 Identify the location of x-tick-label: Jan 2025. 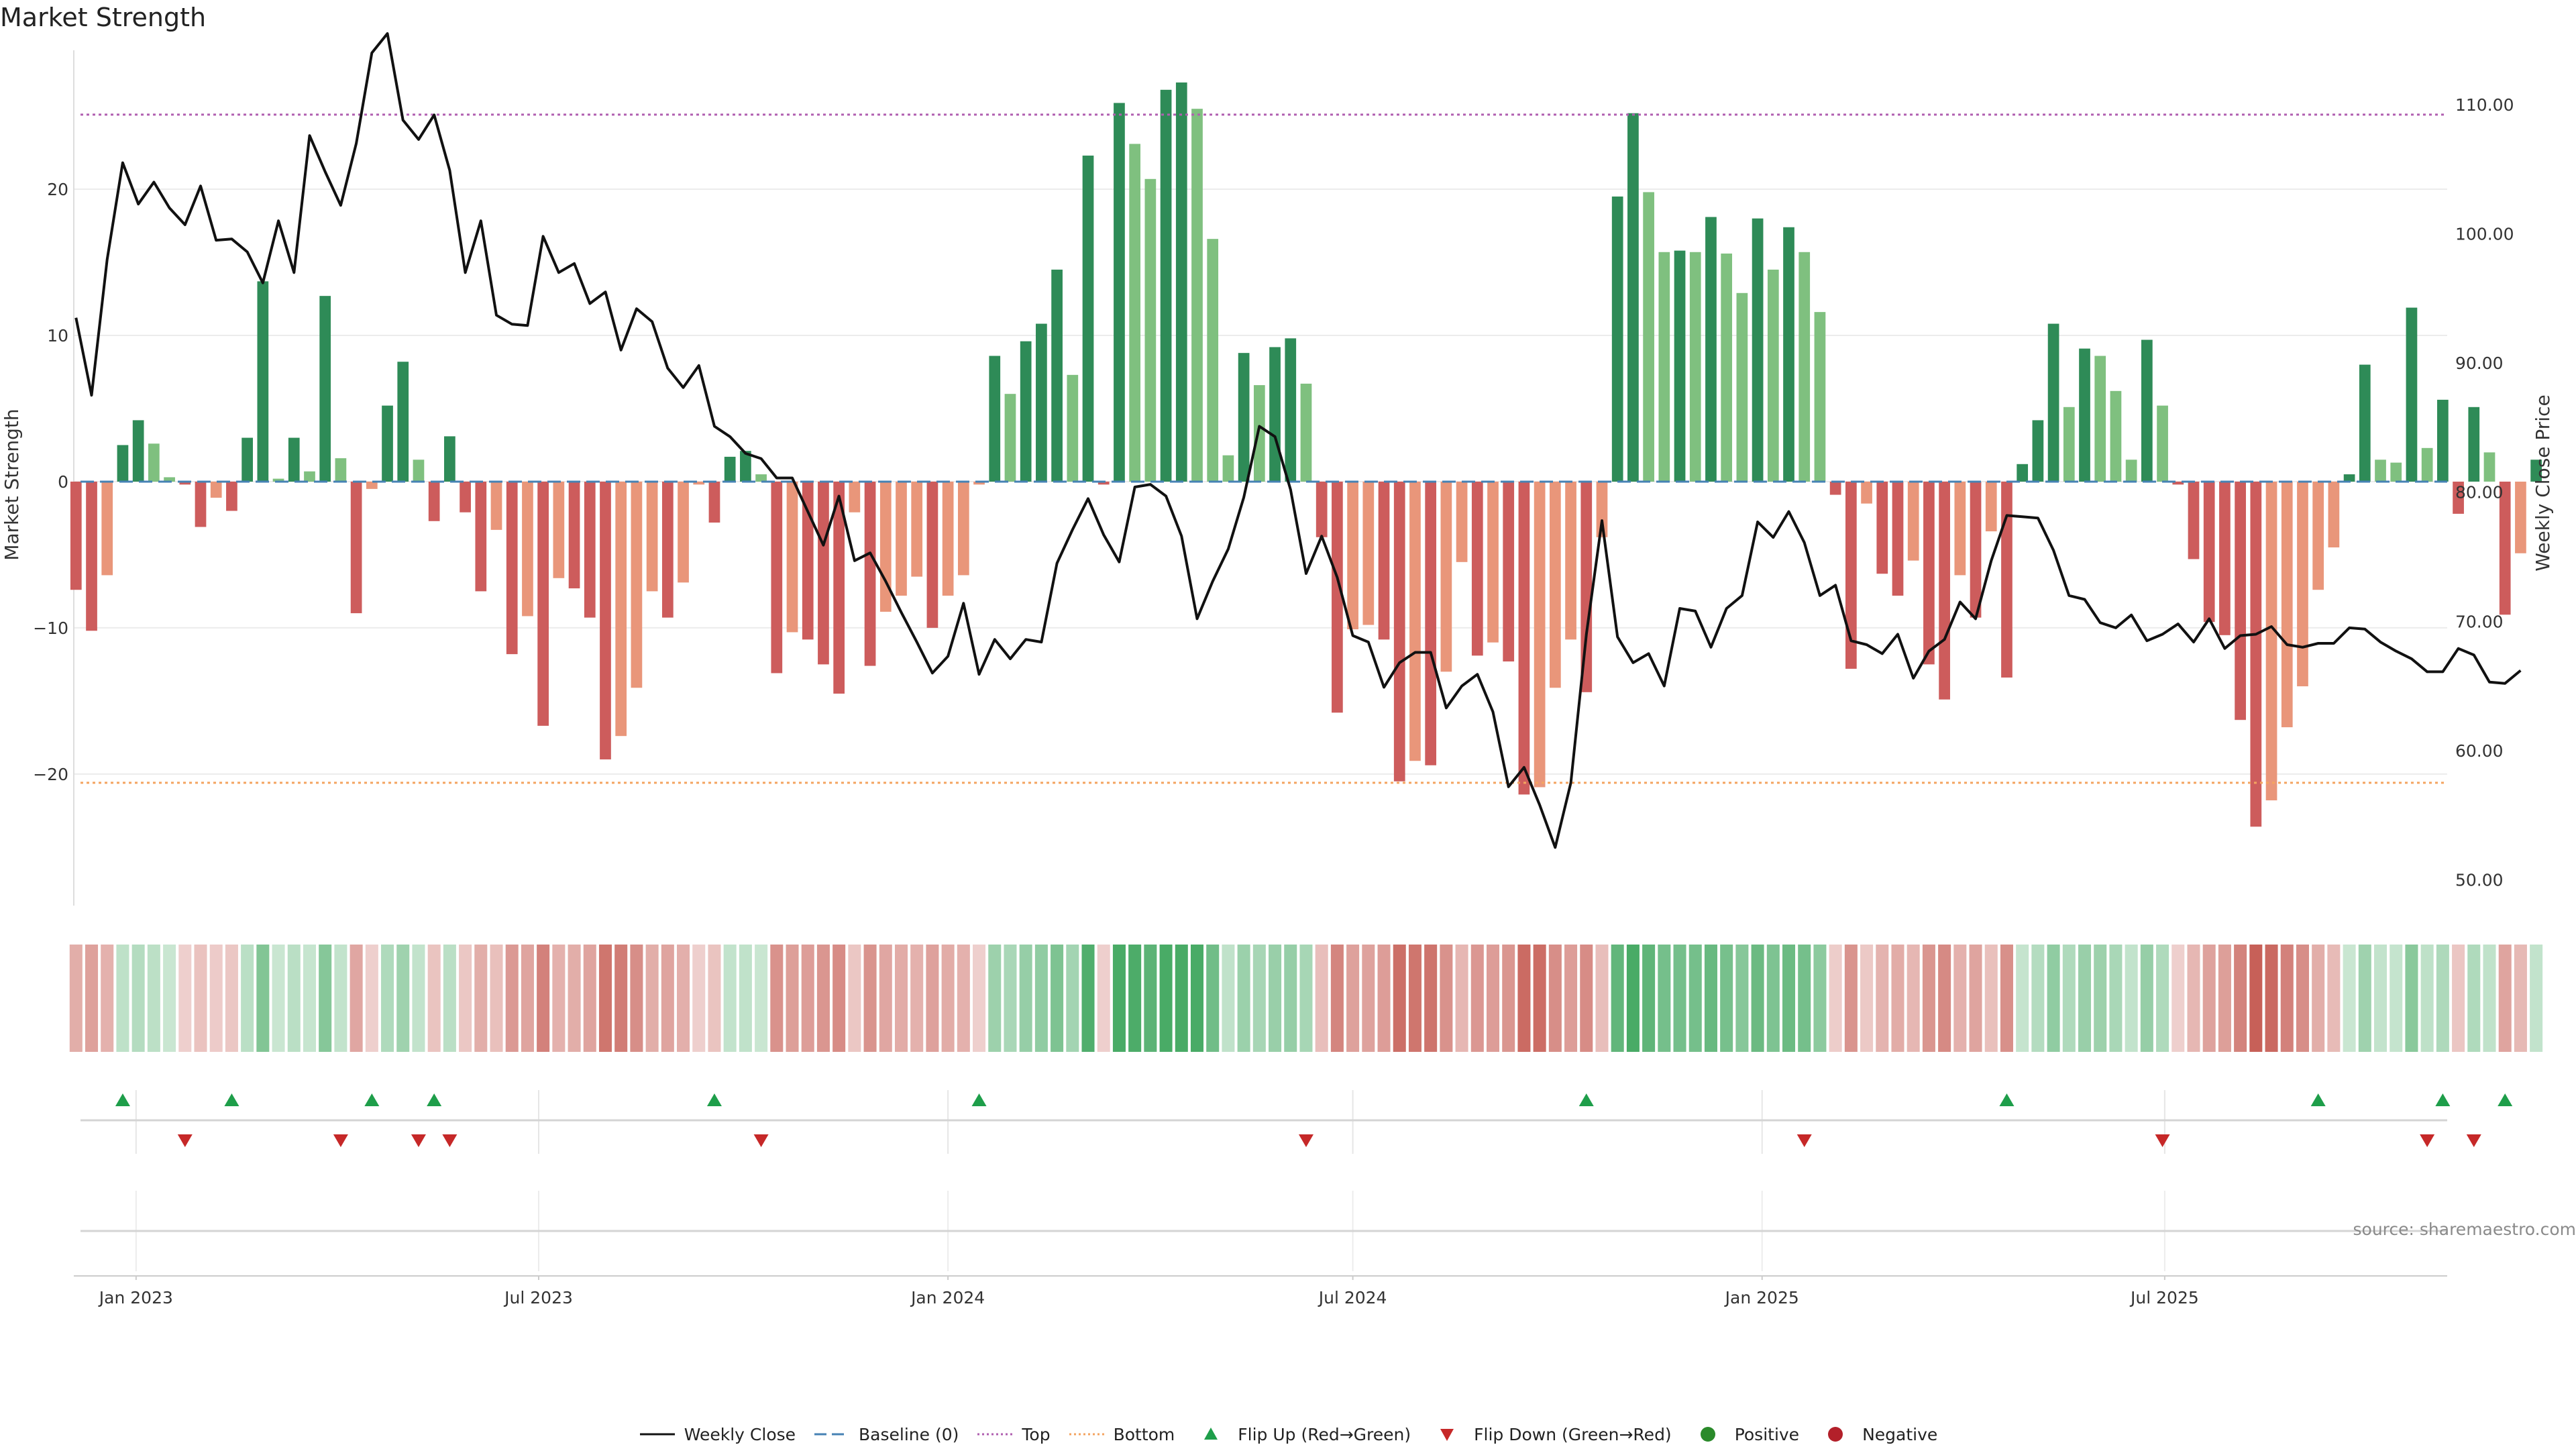
(1761, 1297).